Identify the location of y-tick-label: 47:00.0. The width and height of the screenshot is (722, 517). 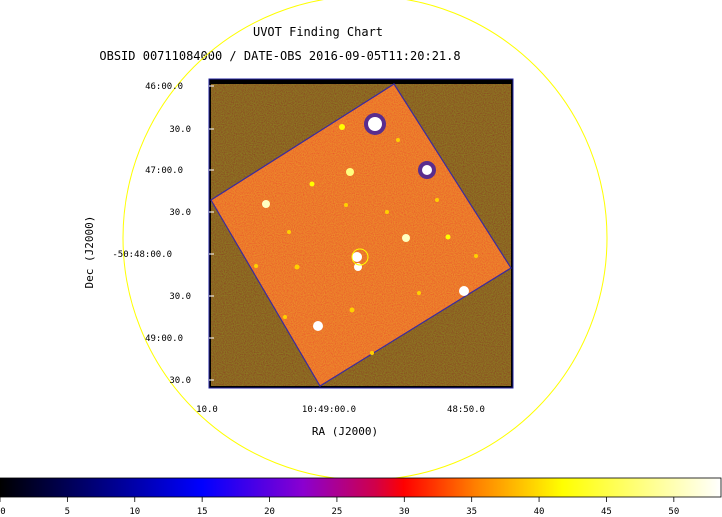
(164, 171).